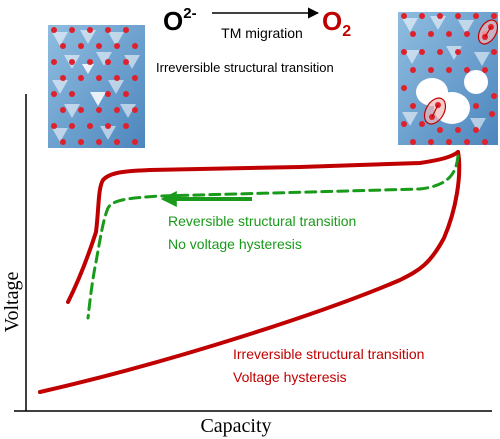 Image resolution: width=500 pixels, height=439 pixels. Describe the element at coordinates (262, 221) in the screenshot. I see `reversible-label-line1: Reversible structural transition` at that location.